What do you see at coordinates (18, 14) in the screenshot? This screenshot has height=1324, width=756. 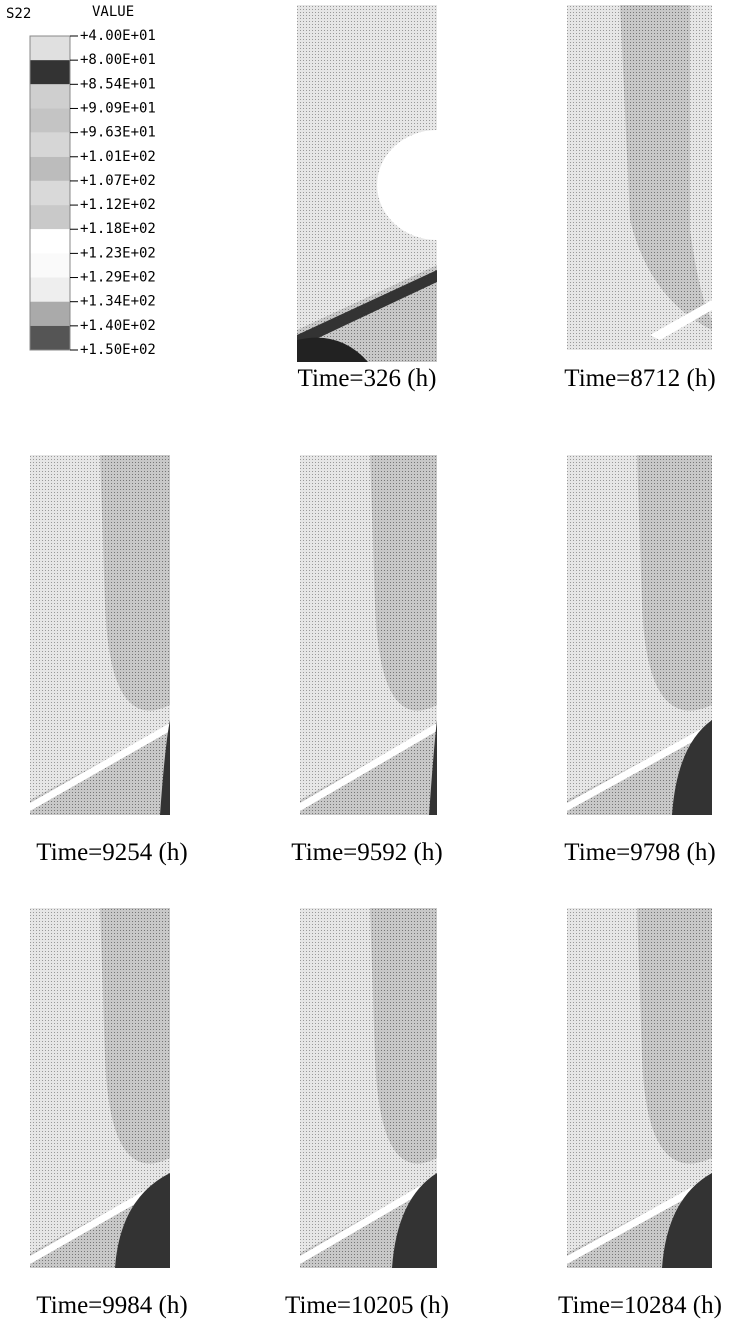 I see `legend-title: S22` at bounding box center [18, 14].